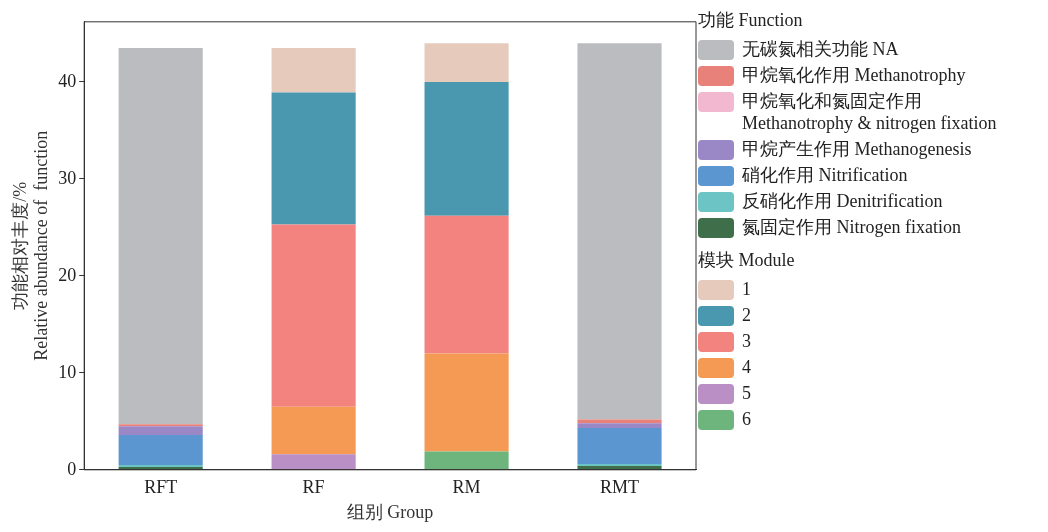 Image resolution: width=1048 pixels, height=532 pixels. Describe the element at coordinates (746, 289) in the screenshot. I see `legend-label: 1` at that location.